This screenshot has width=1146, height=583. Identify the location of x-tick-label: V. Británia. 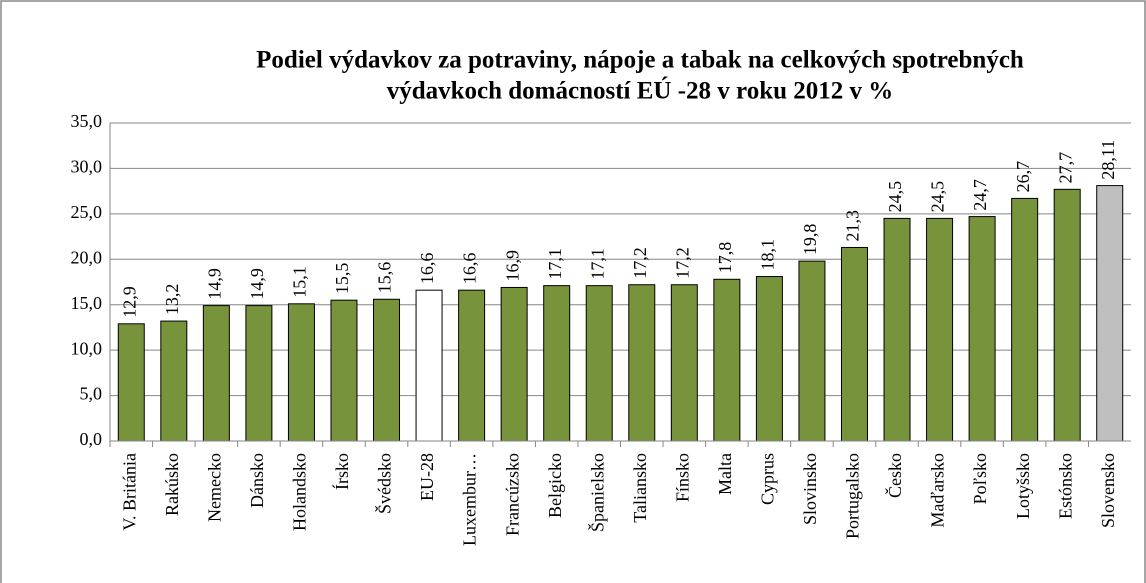
(129, 492).